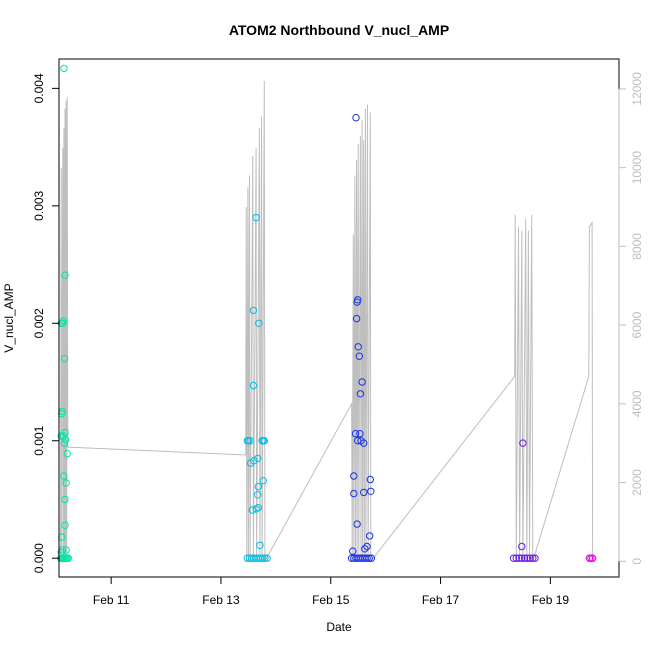  Describe the element at coordinates (339, 627) in the screenshot. I see `x-axis-label: Date` at that location.